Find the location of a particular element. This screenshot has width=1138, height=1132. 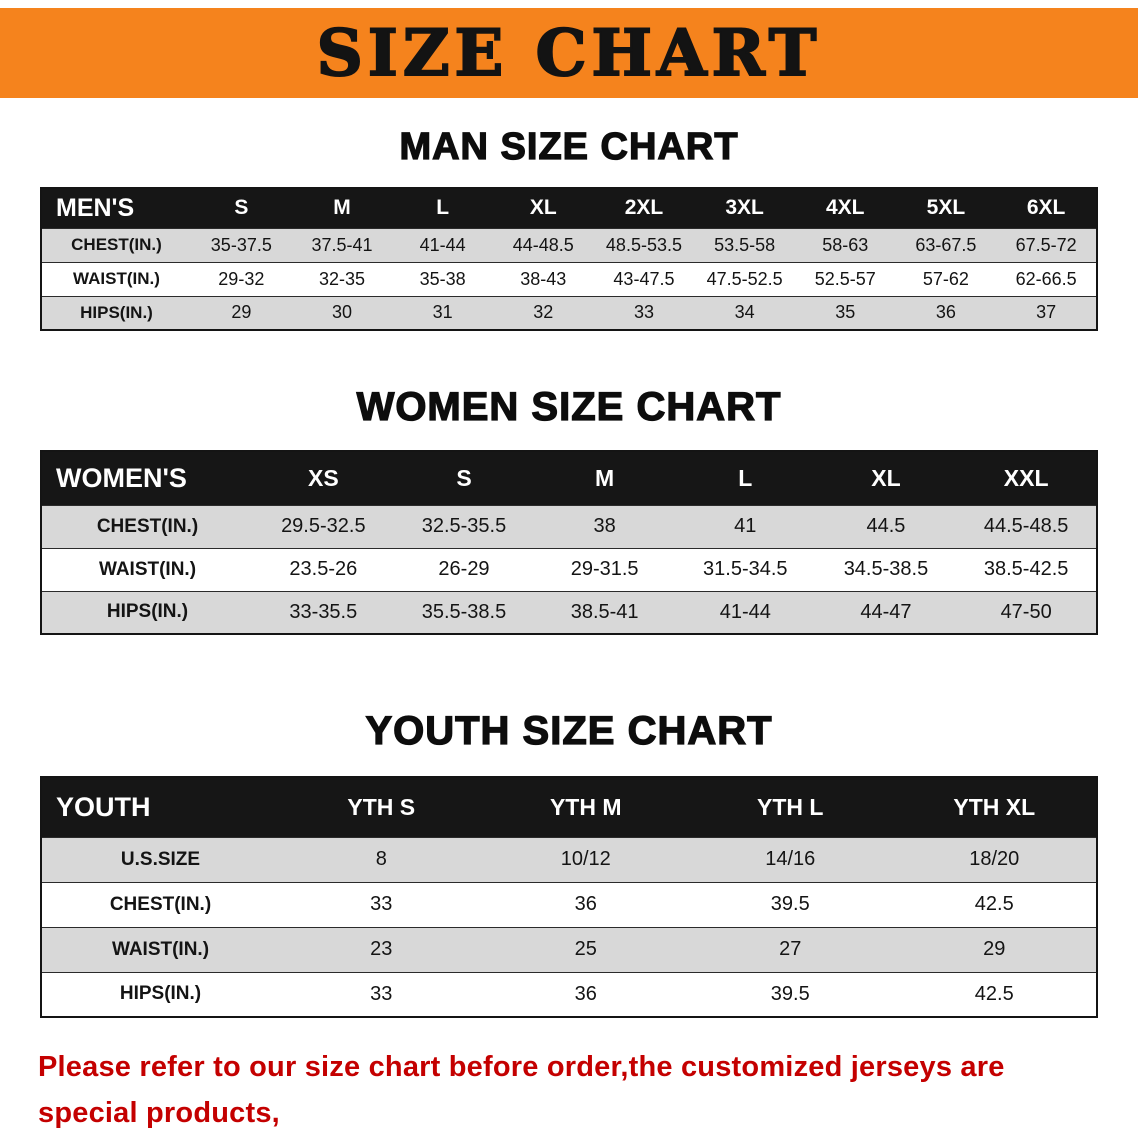

size-value-cell: 35-37.5 is located at coordinates (241, 245).